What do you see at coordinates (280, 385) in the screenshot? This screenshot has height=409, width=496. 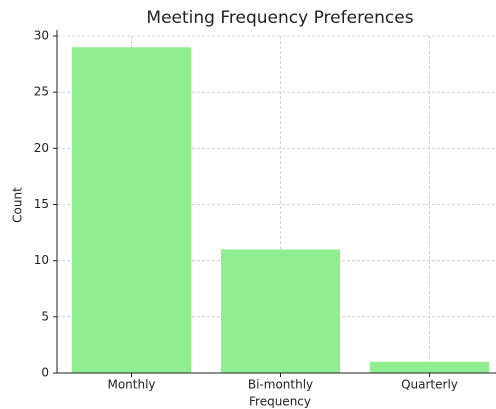 I see `x-tick-label: Bi-monthly` at bounding box center [280, 385].